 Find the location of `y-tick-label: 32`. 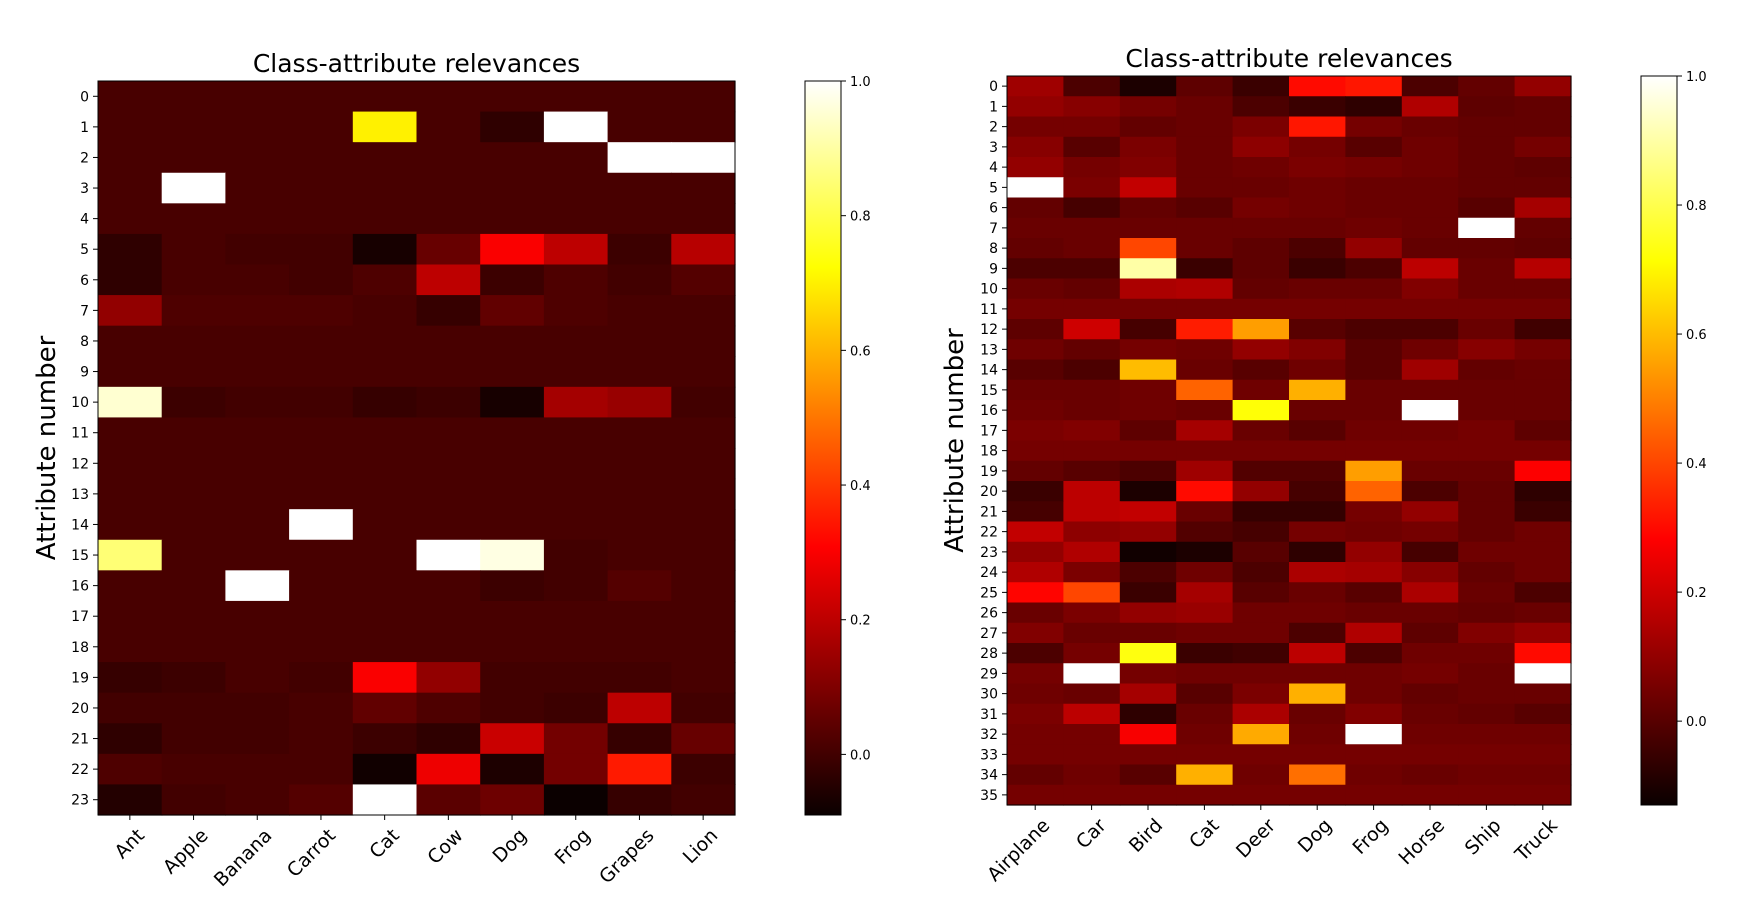

y-tick-label: 32 is located at coordinates (989, 735).